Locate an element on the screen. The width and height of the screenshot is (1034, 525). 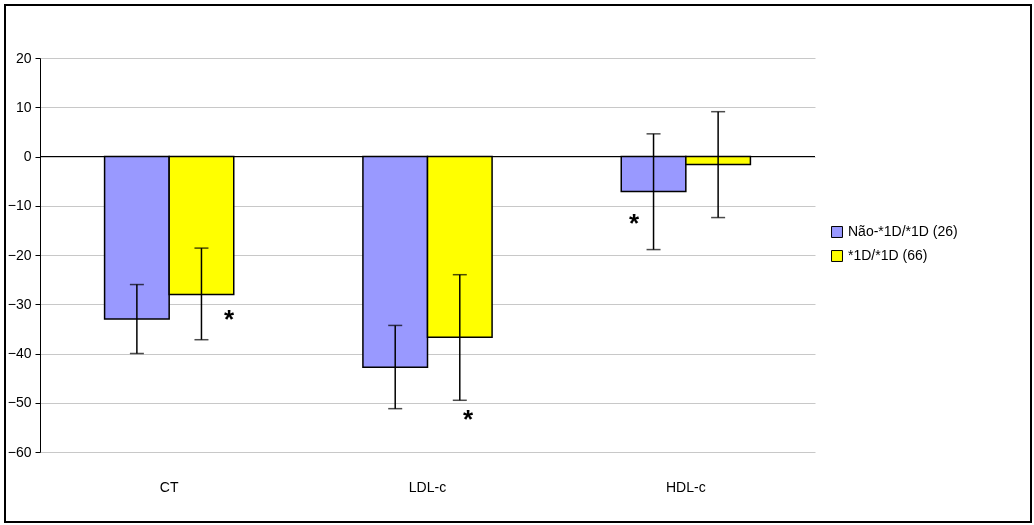
y-tick-label: 20 is located at coordinates (23, 57).